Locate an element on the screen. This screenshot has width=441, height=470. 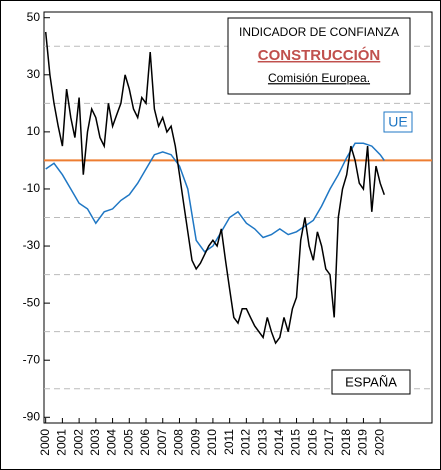
ue-box is located at coordinates (398, 122).